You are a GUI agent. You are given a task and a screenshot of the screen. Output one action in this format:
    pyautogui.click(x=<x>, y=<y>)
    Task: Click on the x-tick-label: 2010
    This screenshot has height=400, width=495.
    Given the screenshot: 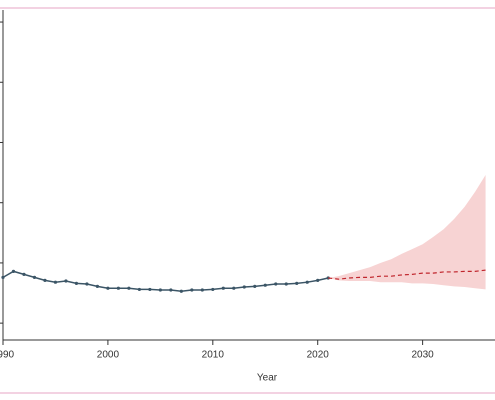 What is the action you would take?
    pyautogui.click(x=213, y=355)
    